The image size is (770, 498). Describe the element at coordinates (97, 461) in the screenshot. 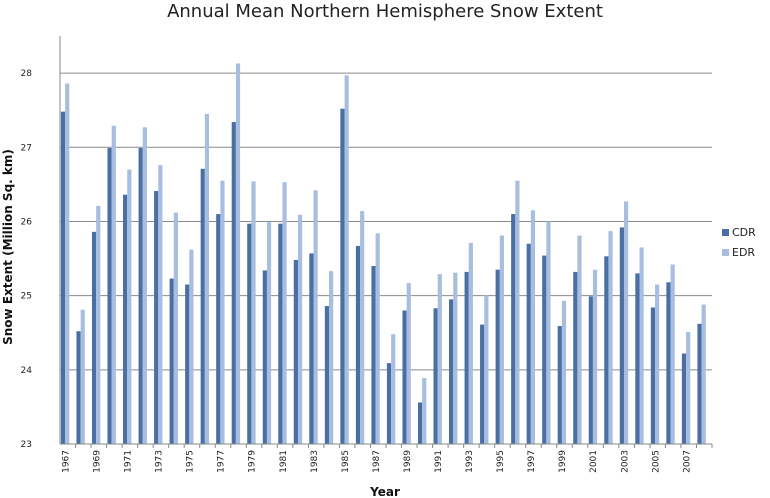

I see `x-tick-label: 1969` at that location.